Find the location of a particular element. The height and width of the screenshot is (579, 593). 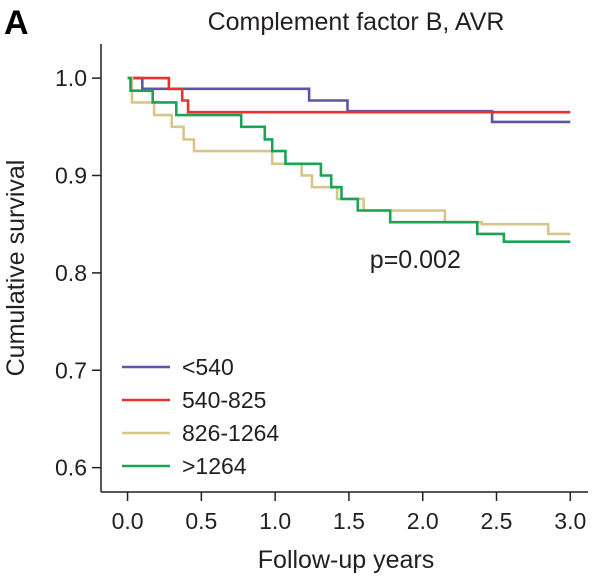

panel-letter: A is located at coordinates (16, 23).